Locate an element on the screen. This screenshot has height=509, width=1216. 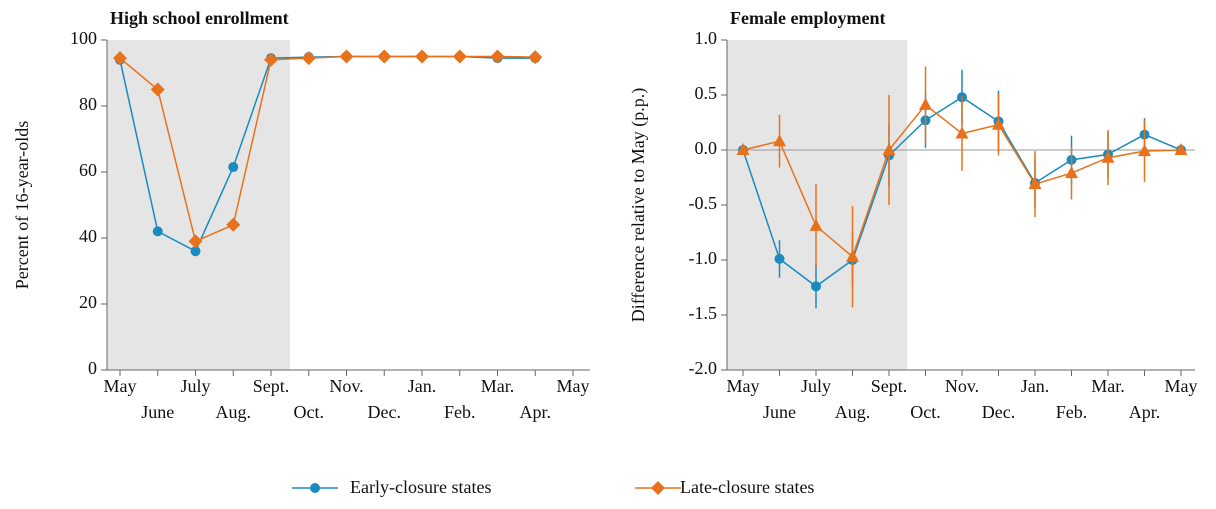
y-tick-label: 0.0 is located at coordinates (706, 148).